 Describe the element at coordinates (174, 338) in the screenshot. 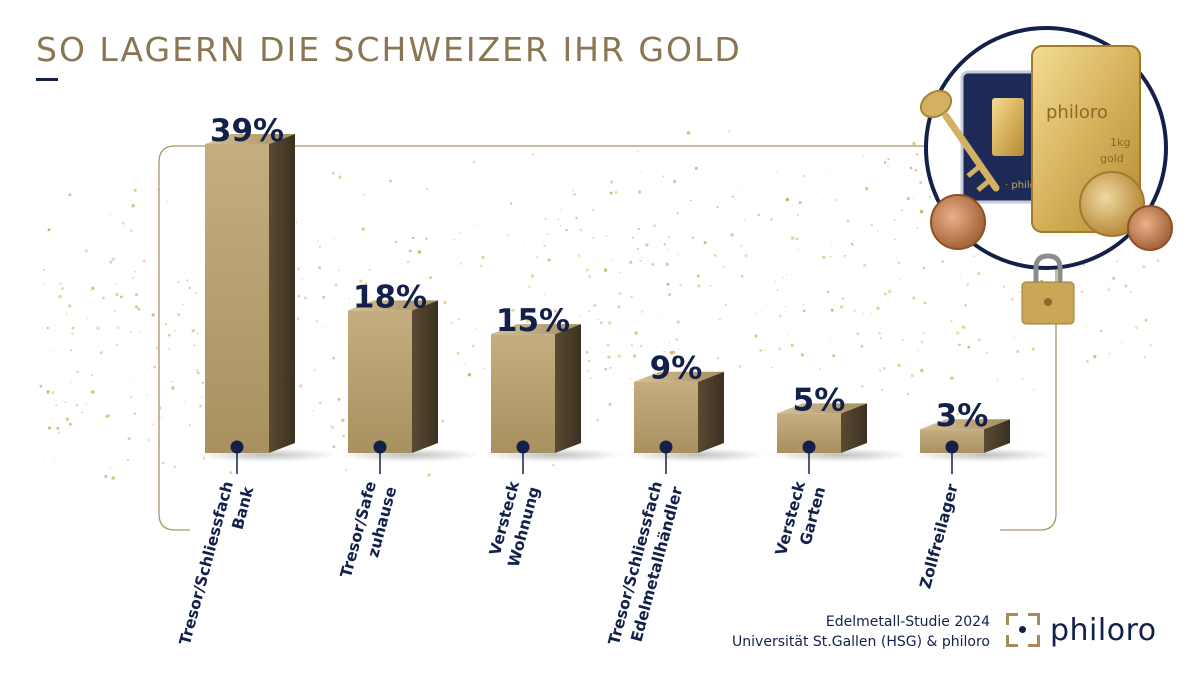

I see `chart-frame-left` at that location.